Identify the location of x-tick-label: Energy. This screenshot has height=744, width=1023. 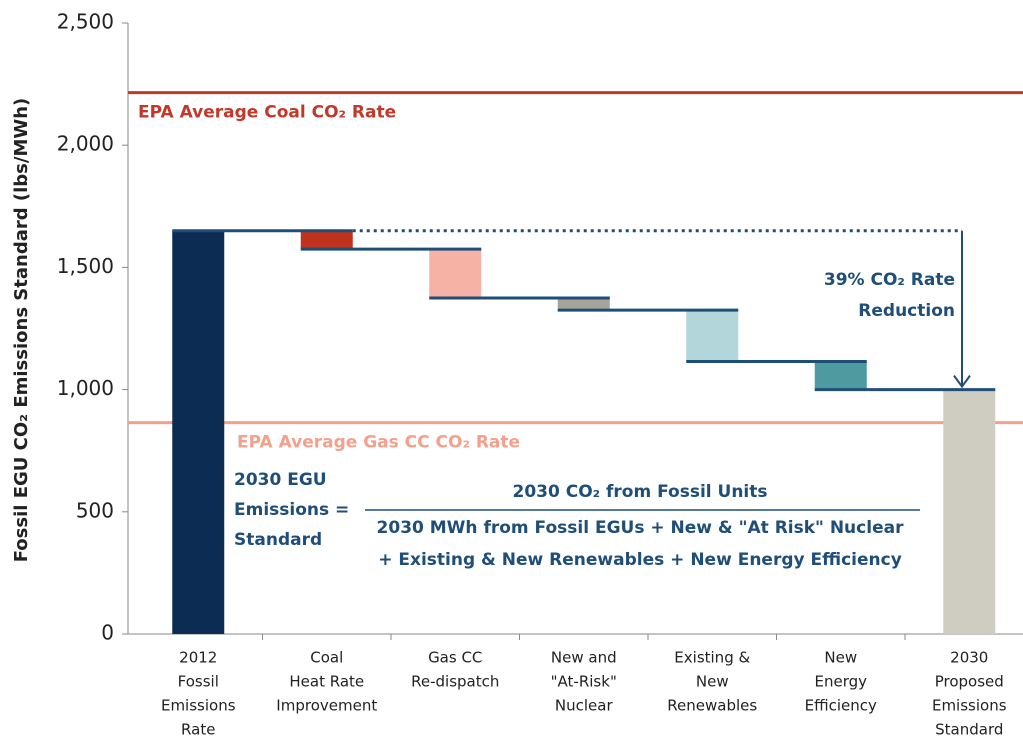
(840, 682).